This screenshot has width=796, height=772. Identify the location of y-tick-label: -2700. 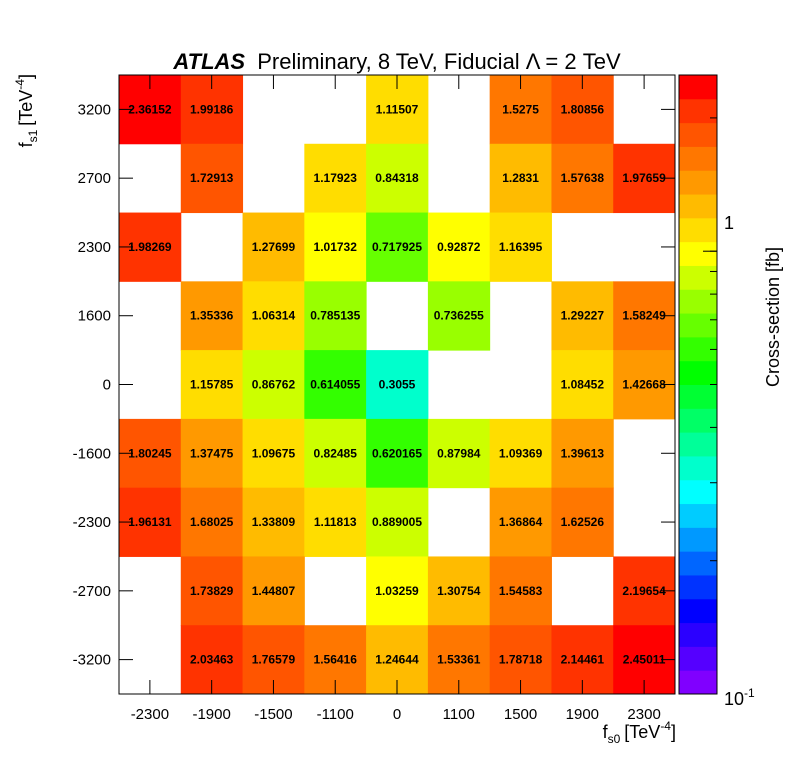
(92, 591).